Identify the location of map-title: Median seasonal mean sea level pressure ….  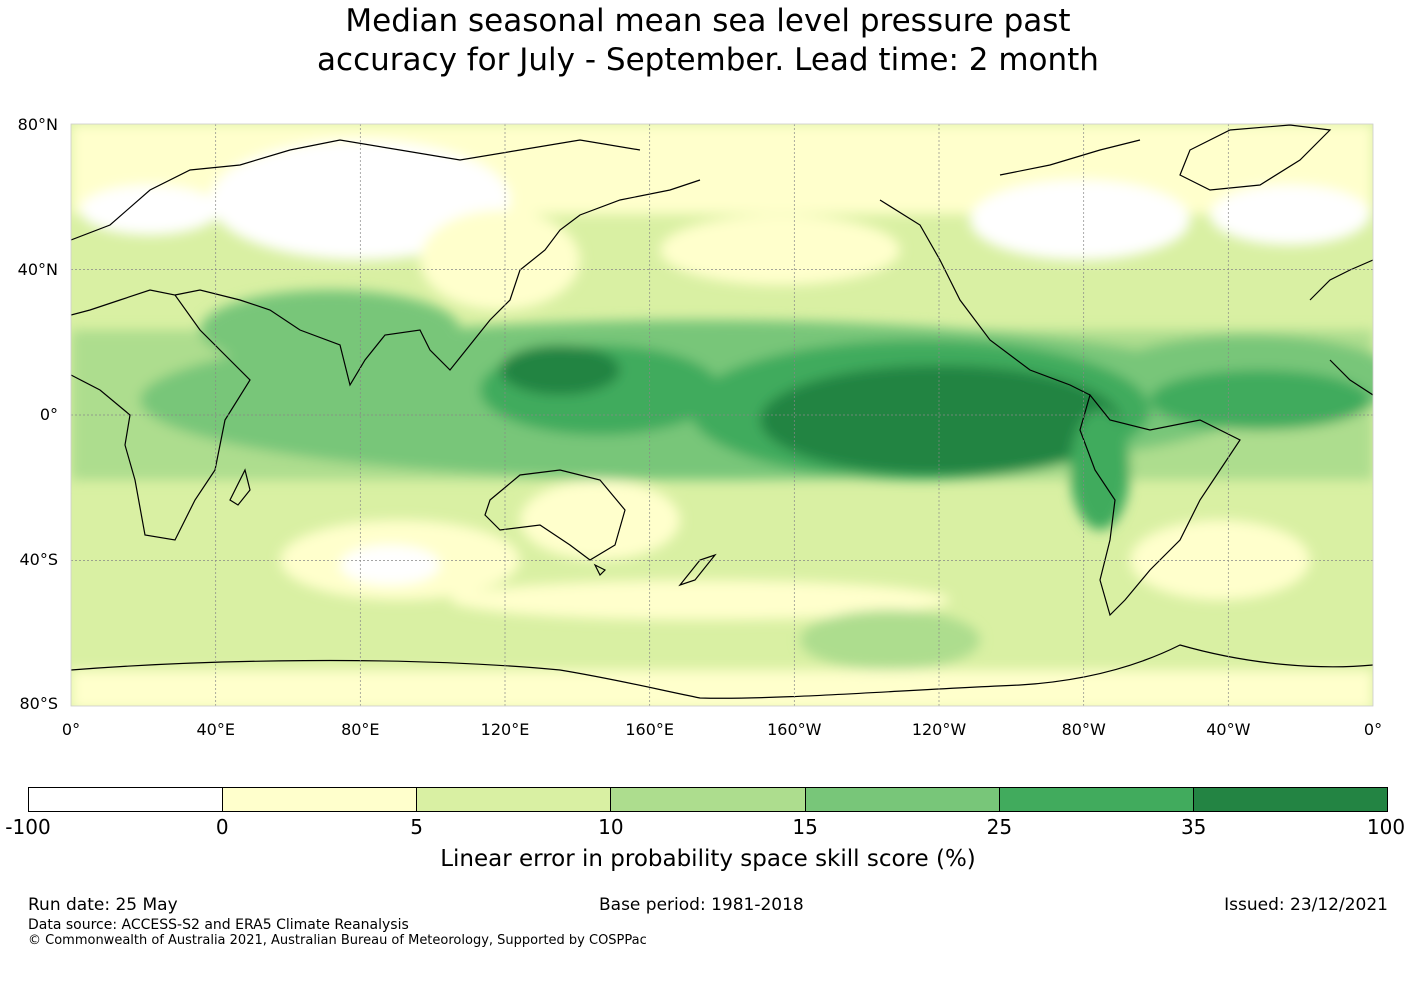
(708, 41).